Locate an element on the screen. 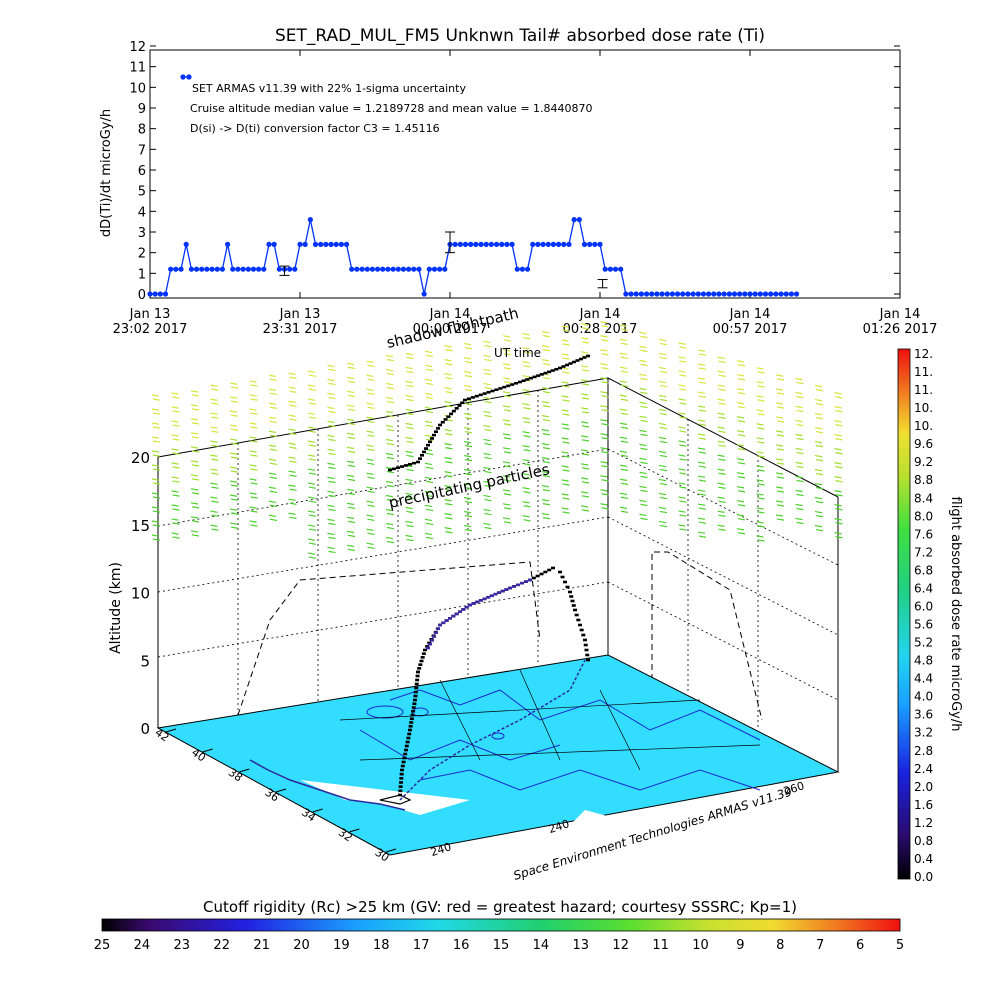 The image size is (1000, 1000). ocean-white is located at coordinates (569, 826).